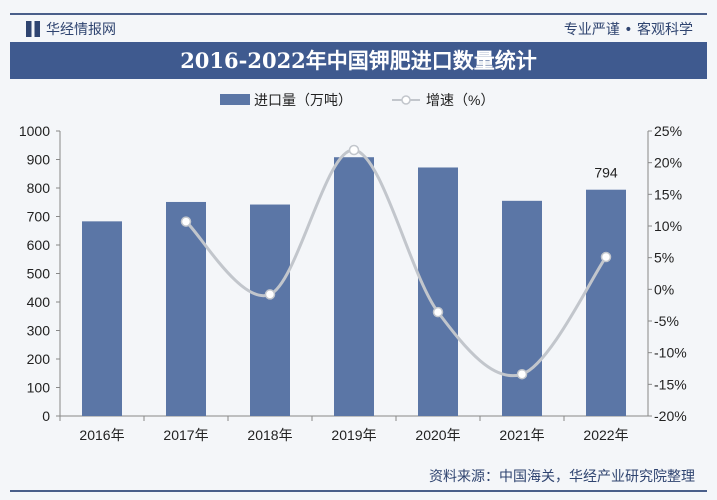 This screenshot has width=717, height=500. What do you see at coordinates (39, 388) in the screenshot?
I see `left-tick-label: 100` at bounding box center [39, 388].